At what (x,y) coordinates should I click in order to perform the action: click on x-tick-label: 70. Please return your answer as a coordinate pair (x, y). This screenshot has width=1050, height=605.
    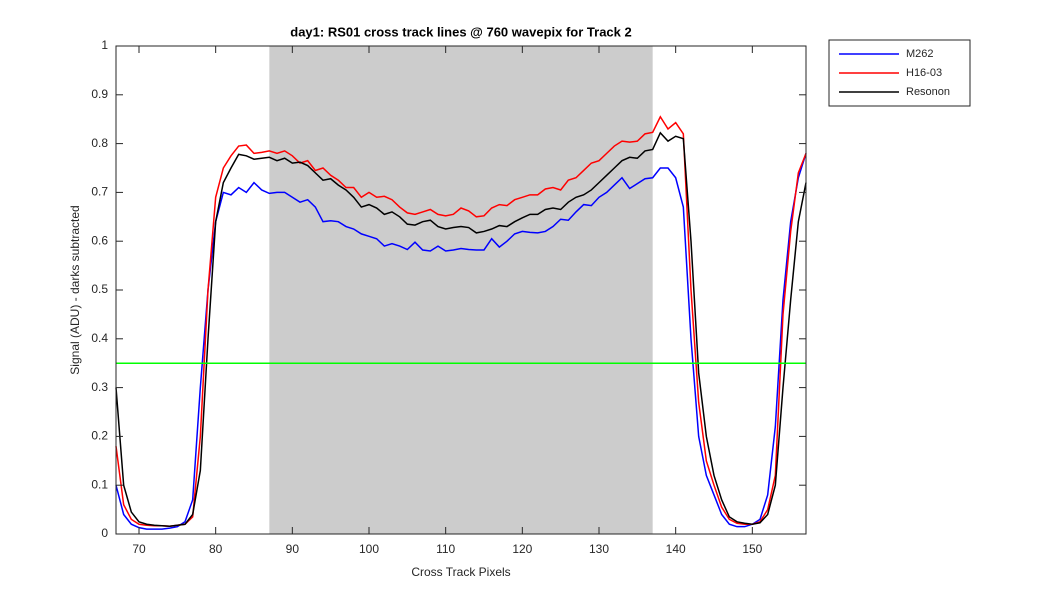
    Looking at the image, I should click on (139, 549).